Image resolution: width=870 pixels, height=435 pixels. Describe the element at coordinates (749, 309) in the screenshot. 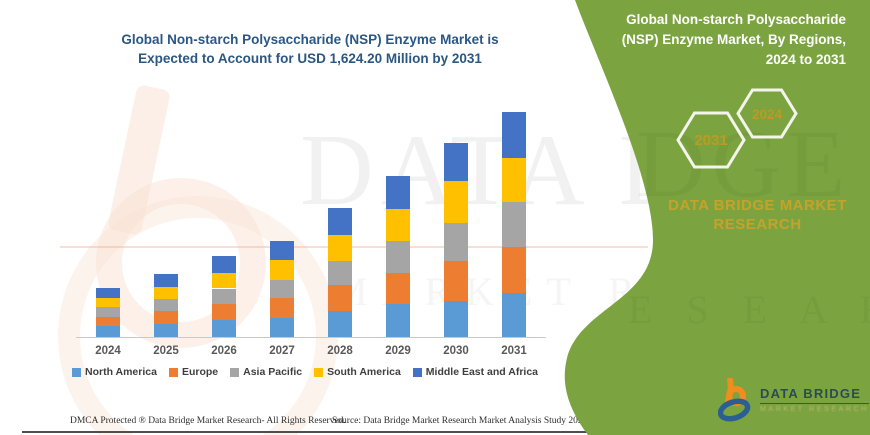

I see `panel-watermark-small: E S E A R` at that location.